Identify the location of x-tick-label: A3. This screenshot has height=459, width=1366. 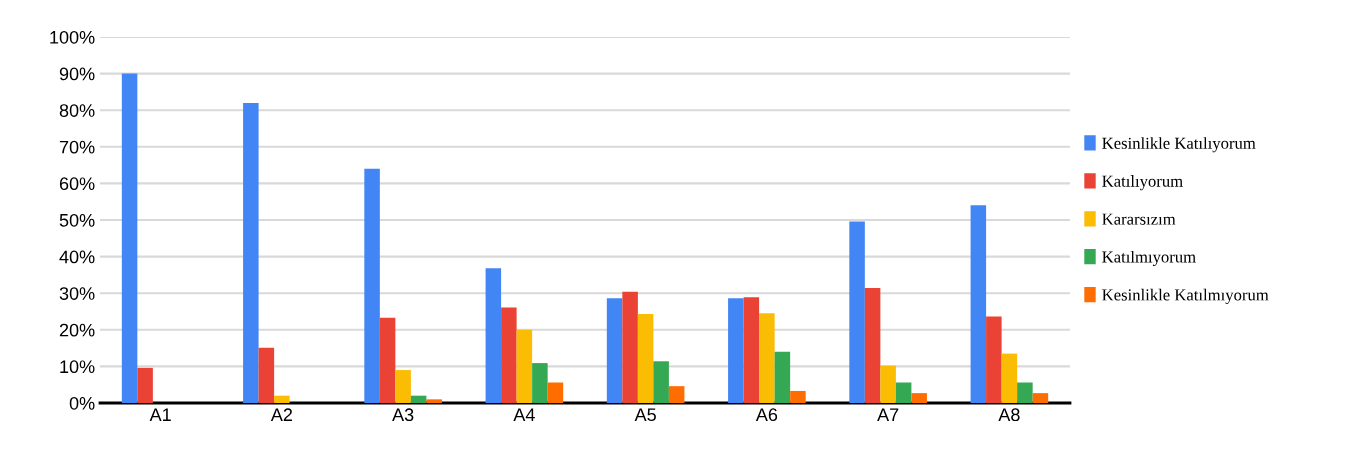
(403, 415).